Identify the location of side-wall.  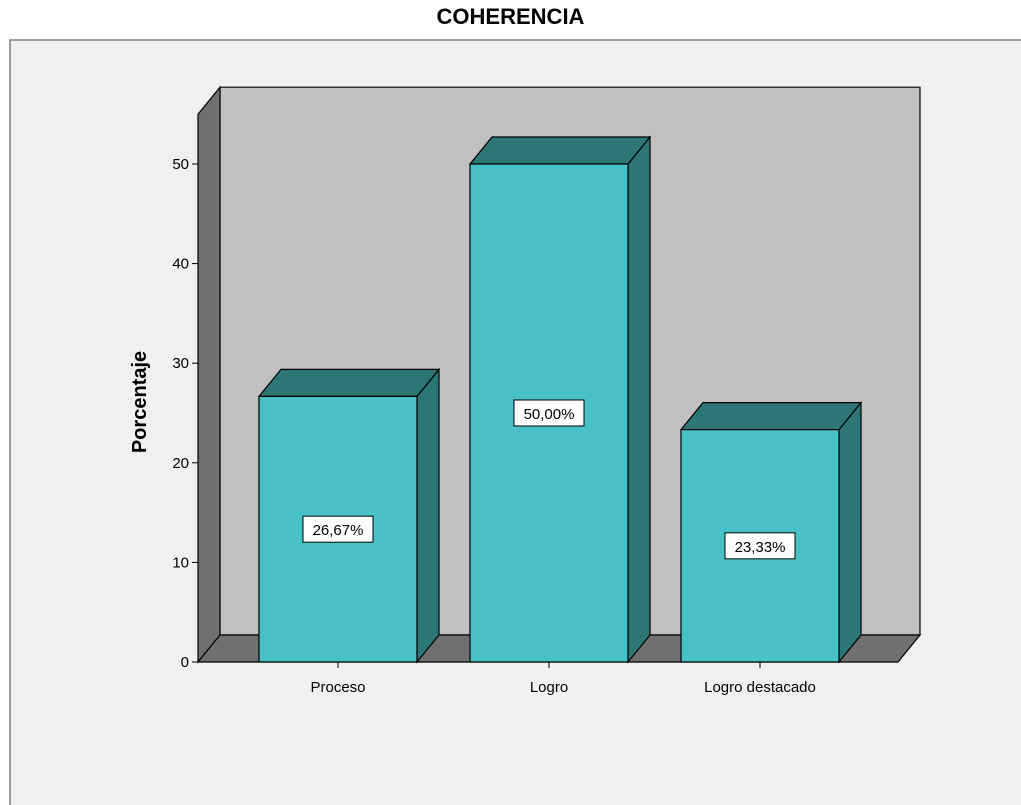
(209, 374).